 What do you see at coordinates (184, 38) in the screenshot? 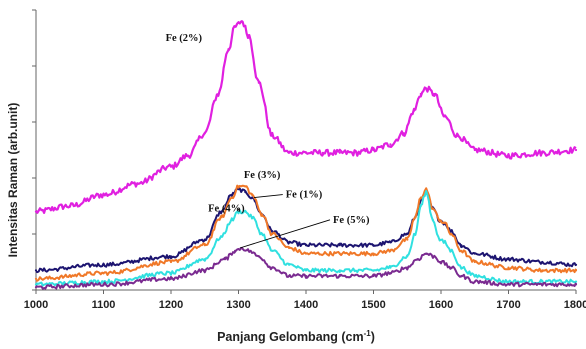
I see `series-annotation: Fe (2%)` at bounding box center [184, 38].